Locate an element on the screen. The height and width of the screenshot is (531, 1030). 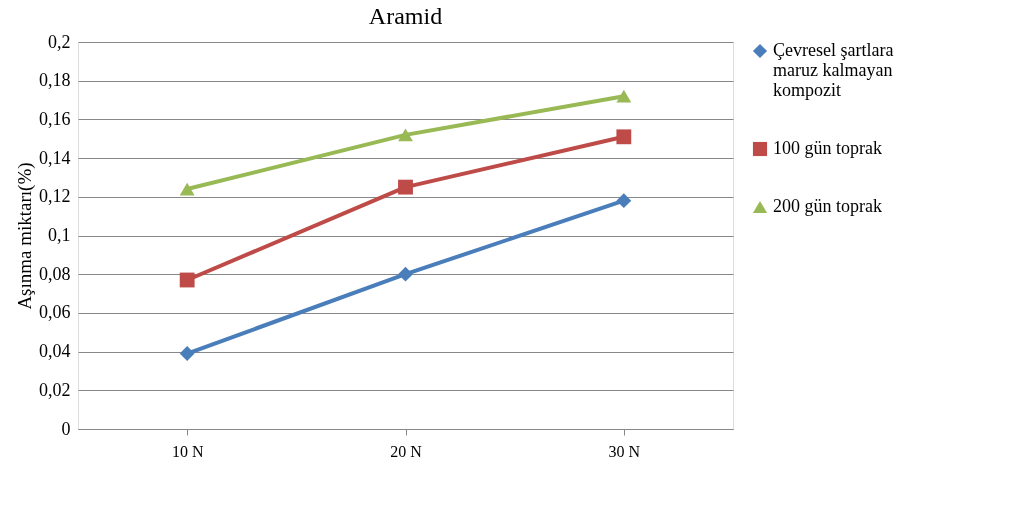
x-tick-label: 30 N is located at coordinates (624, 451).